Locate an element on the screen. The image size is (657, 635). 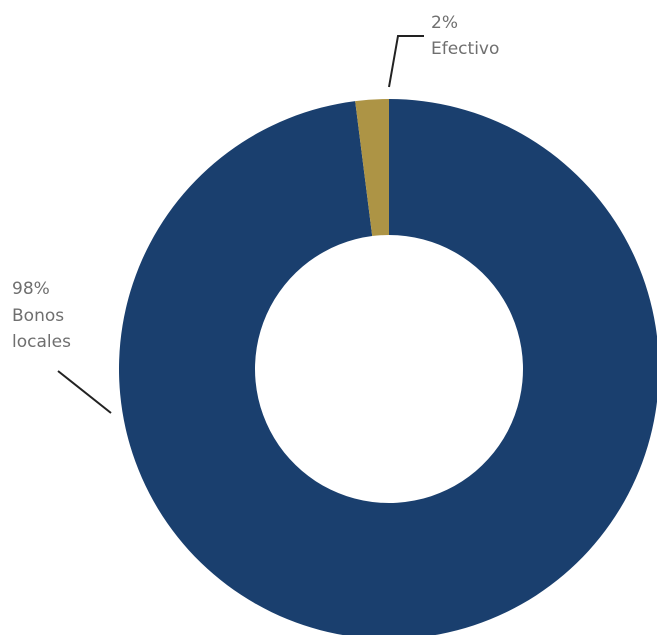
slice-label-bonos-pct: 98% is located at coordinates (31, 289).